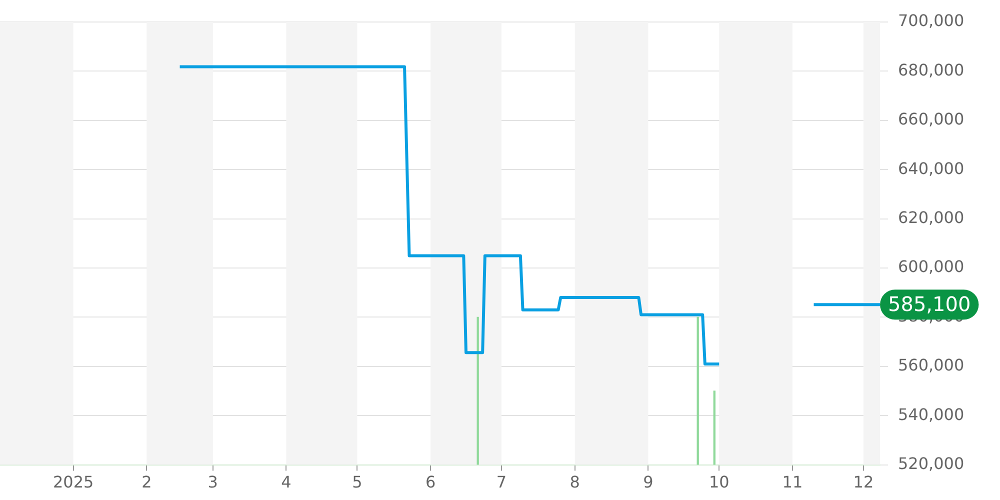 Image resolution: width=1000 pixels, height=500 pixels. I want to click on x-tick-label: 2, so click(147, 482).